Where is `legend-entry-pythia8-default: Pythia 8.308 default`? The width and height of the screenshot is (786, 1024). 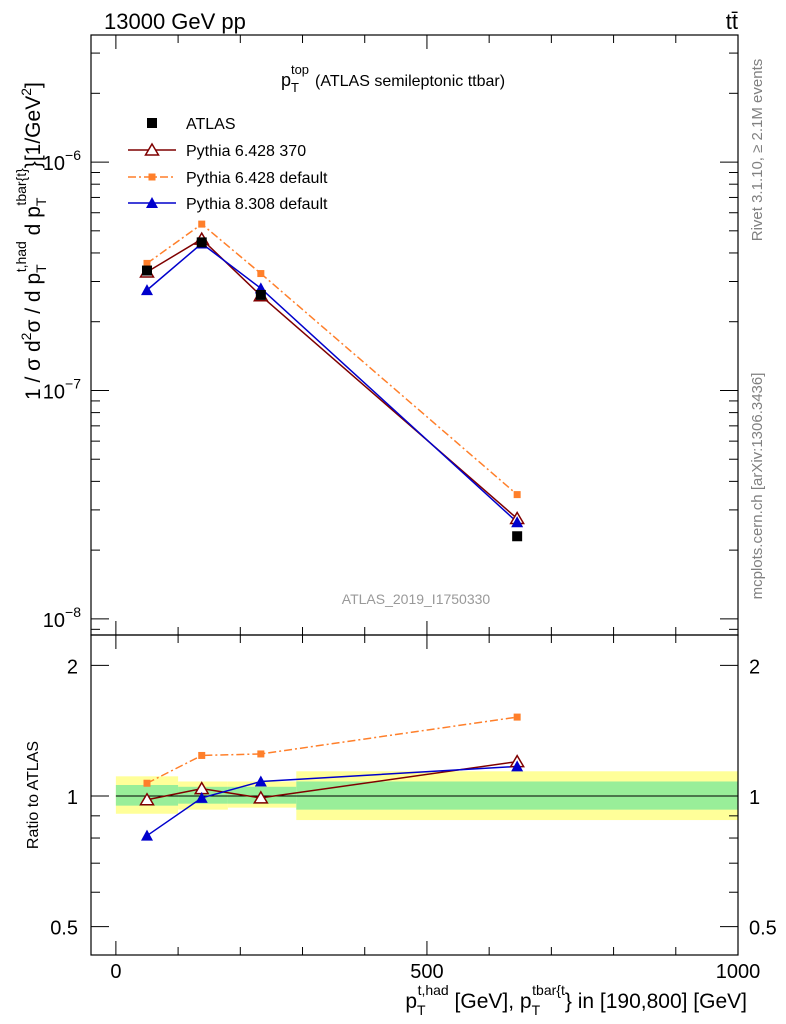 legend-entry-pythia8-default: Pythia 8.308 default is located at coordinates (228, 204).